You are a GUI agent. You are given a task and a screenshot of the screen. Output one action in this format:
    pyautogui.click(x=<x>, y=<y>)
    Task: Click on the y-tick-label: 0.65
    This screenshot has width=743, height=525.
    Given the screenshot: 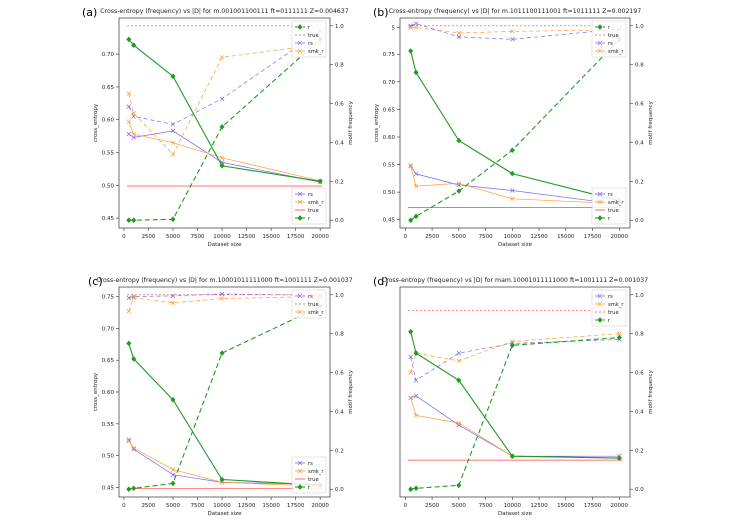 What is the action you would take?
    pyautogui.click(x=389, y=110)
    